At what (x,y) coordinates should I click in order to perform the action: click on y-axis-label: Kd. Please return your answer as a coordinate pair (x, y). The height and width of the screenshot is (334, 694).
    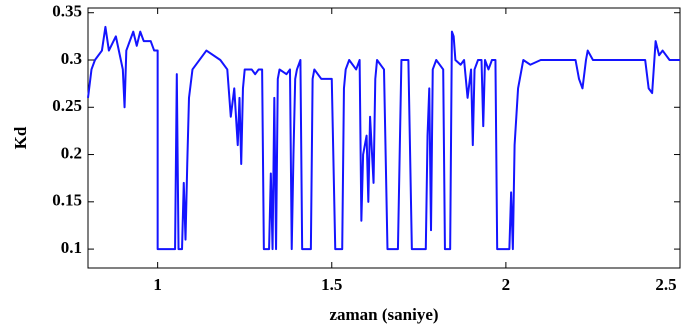
    Looking at the image, I should click on (20, 137).